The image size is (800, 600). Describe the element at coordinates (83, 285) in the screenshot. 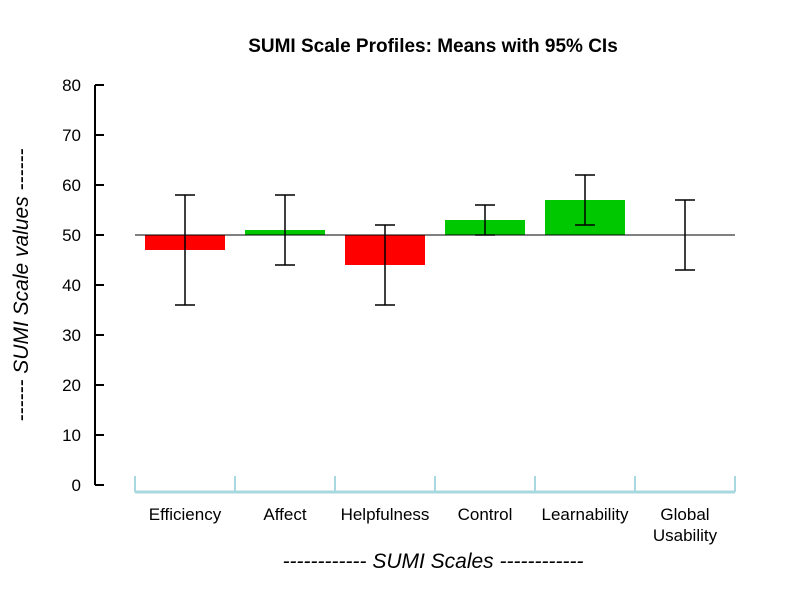

I see `y-axis: 0 10 20 30 40 50 60 70 80` at that location.